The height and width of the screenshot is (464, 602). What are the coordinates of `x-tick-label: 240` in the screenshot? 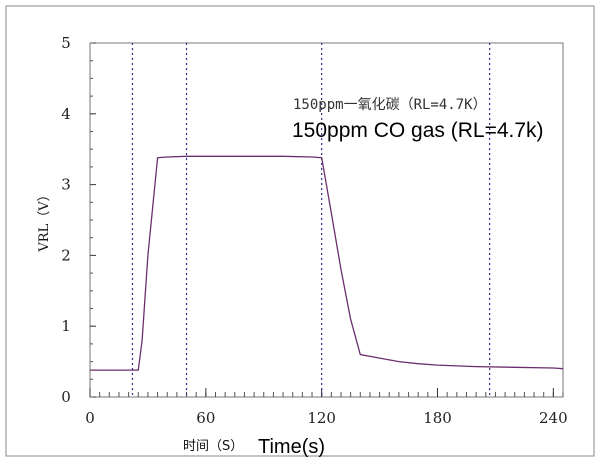 It's located at (553, 418).